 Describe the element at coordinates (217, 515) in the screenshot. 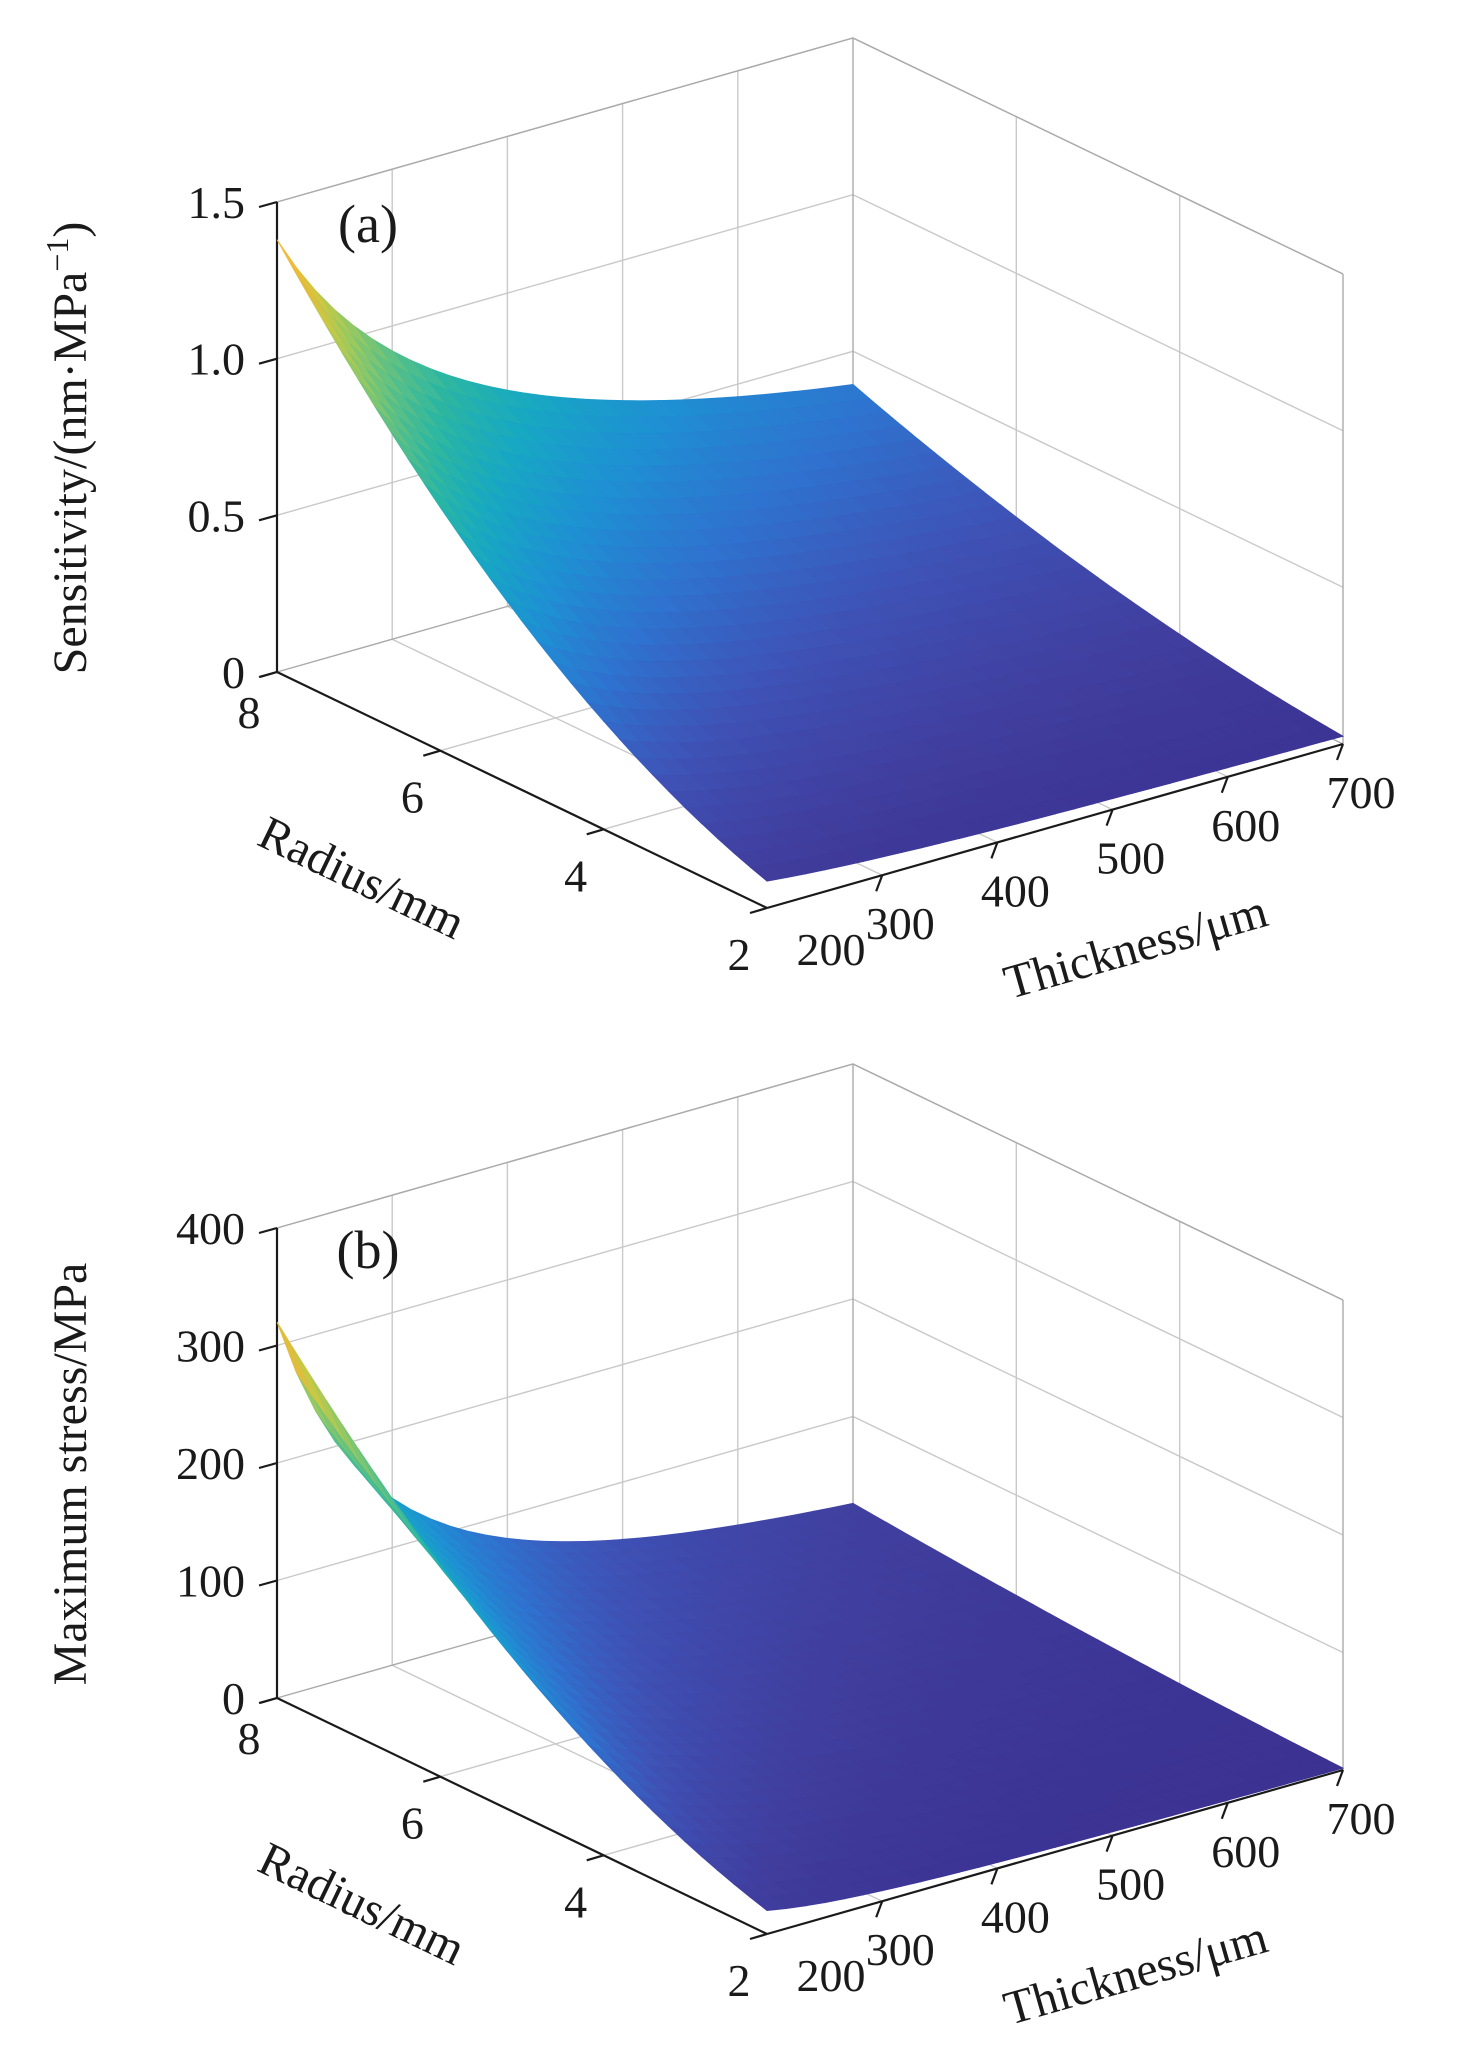

I see `z-tick-label: 0.5` at that location.